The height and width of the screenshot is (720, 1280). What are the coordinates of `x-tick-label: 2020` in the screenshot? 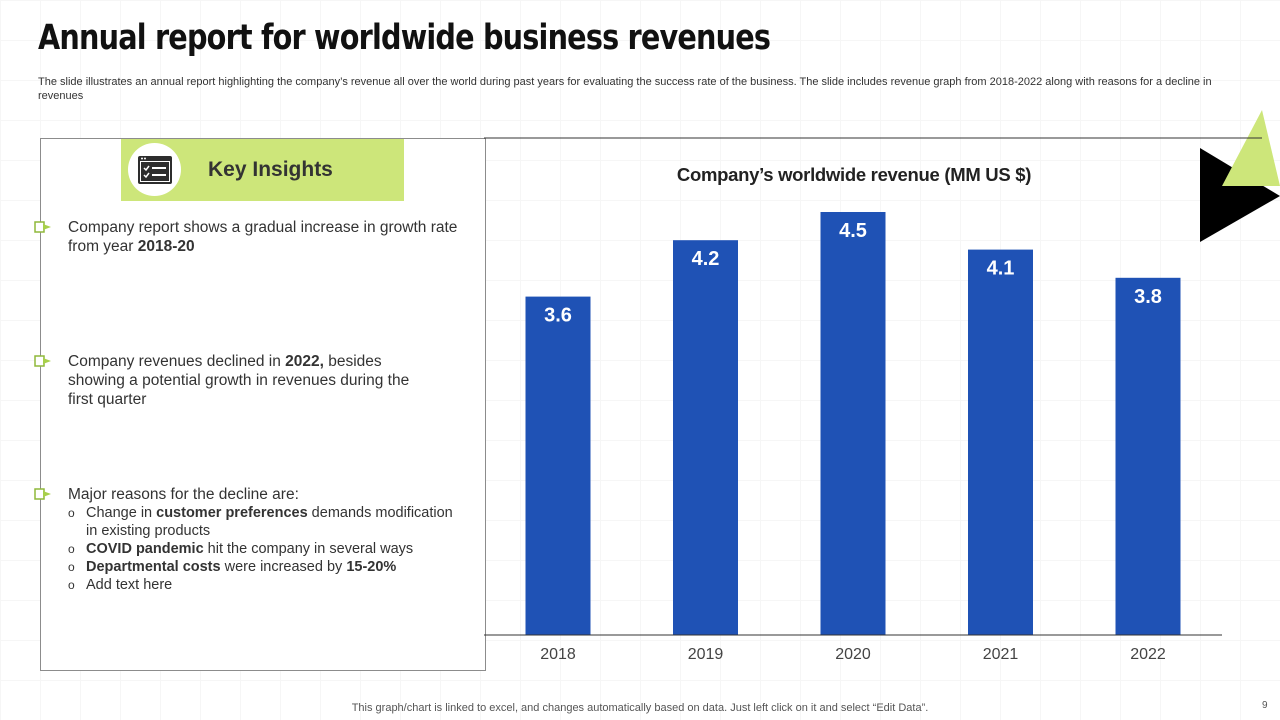 It's located at (853, 654).